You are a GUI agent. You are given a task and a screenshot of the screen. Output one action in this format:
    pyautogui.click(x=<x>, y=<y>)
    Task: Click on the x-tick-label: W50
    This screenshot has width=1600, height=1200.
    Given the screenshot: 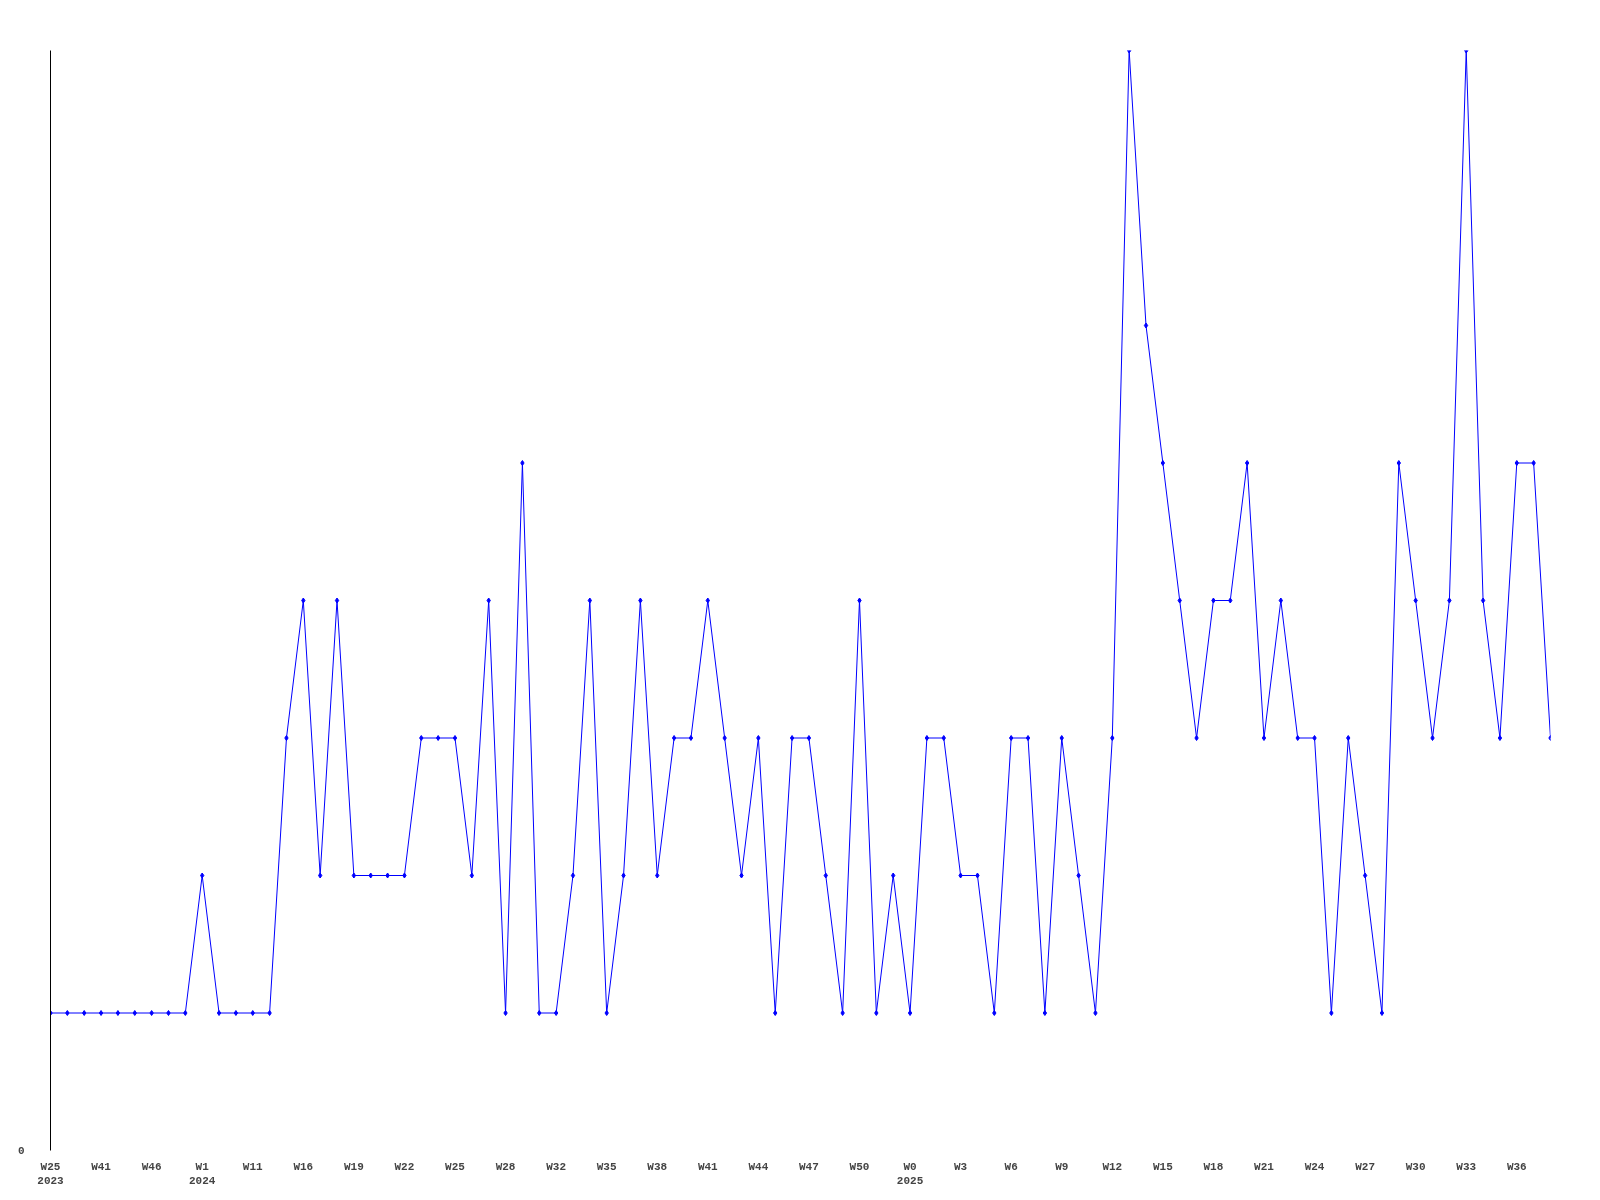 What is the action you would take?
    pyautogui.click(x=859, y=1166)
    